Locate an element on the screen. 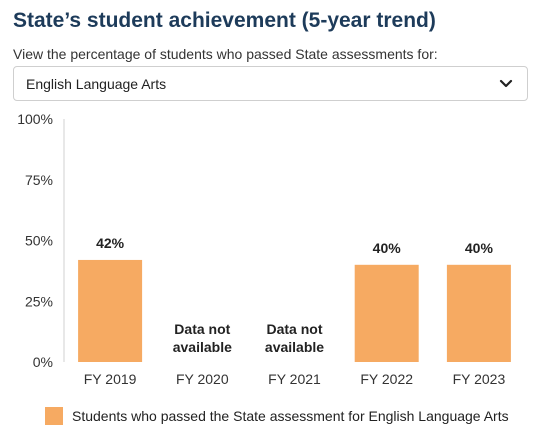  chevron-down-icon is located at coordinates (506, 83).